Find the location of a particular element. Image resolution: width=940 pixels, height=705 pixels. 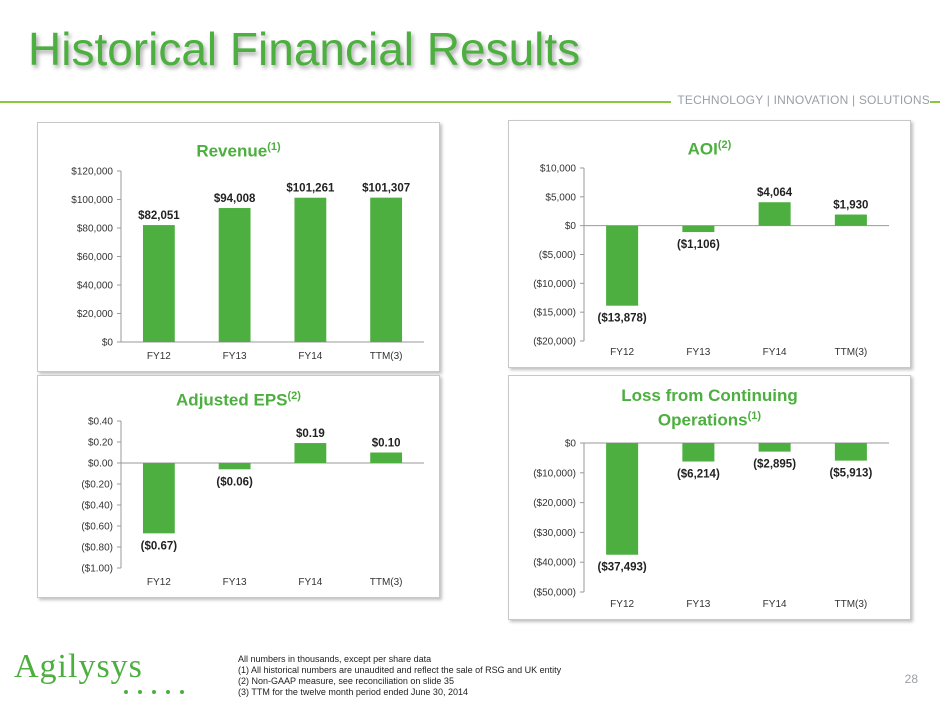

logo-wordmark: Agilysys is located at coordinates (78, 666).